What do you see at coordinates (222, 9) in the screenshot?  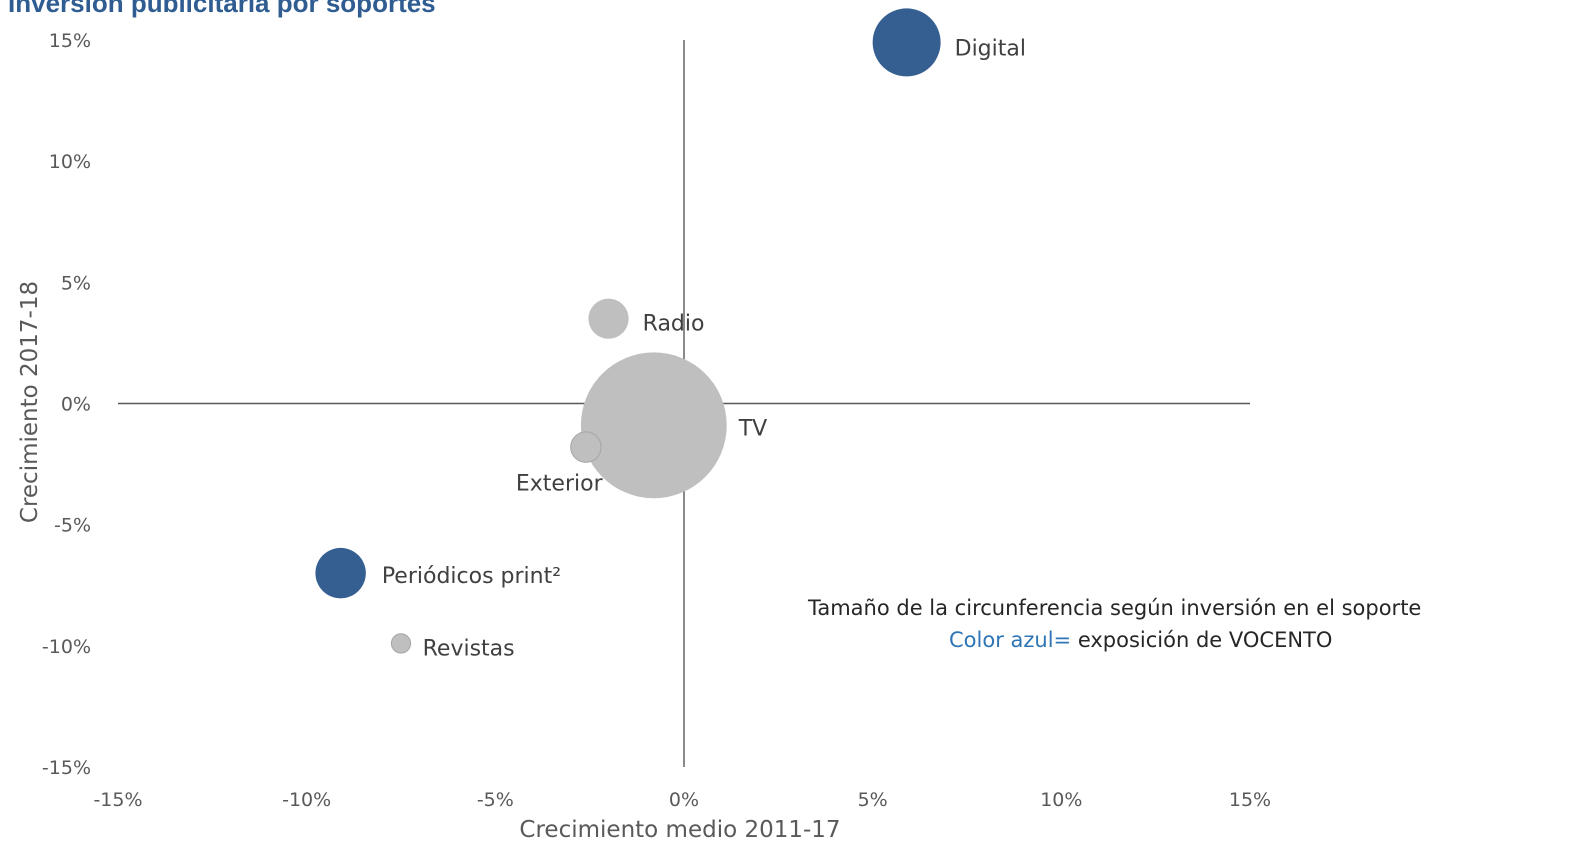 I see `chart-title: Inversión publicitaria por soportes` at bounding box center [222, 9].